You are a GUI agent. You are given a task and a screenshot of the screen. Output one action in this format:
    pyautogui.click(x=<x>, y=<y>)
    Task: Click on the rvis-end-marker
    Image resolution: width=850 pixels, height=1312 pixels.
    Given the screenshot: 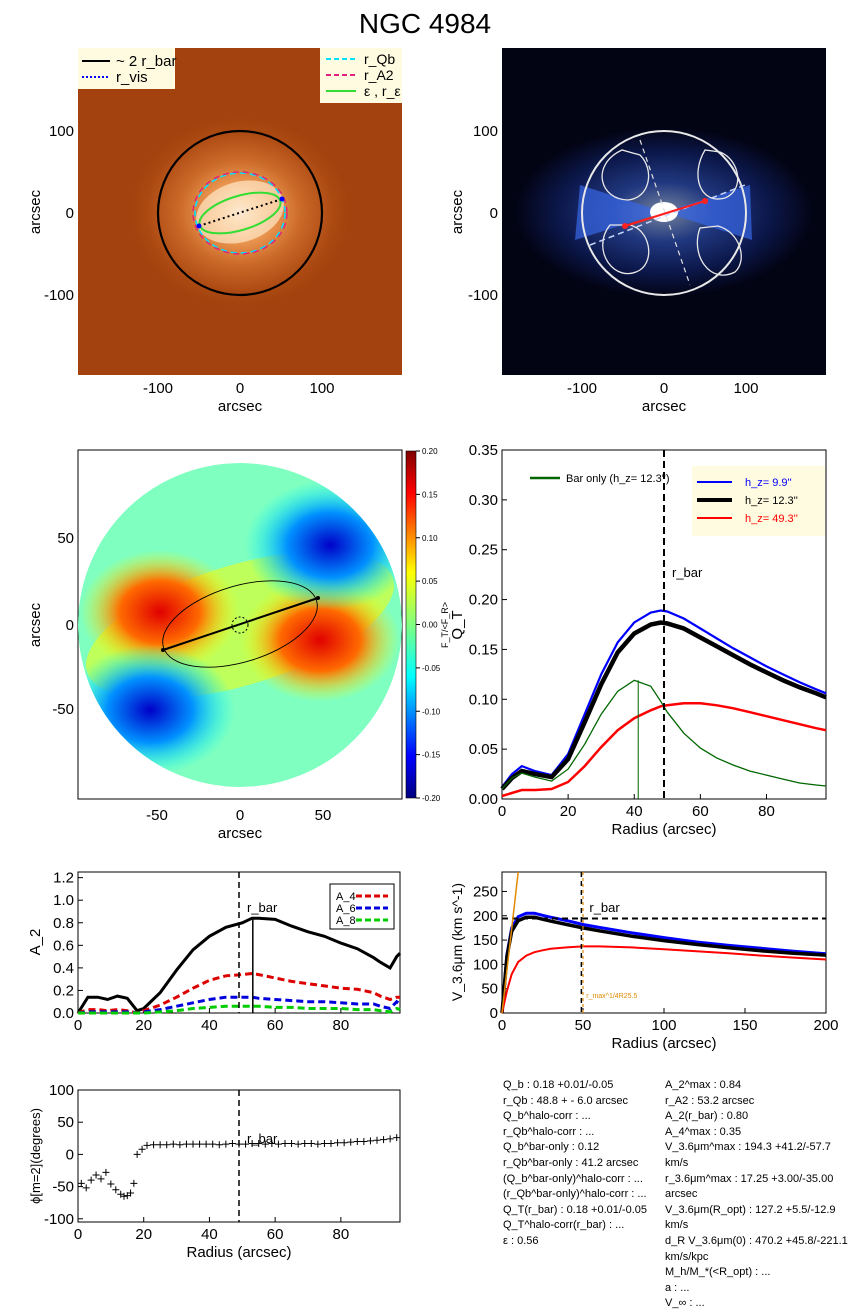 What is the action you would take?
    pyautogui.click(x=199, y=226)
    